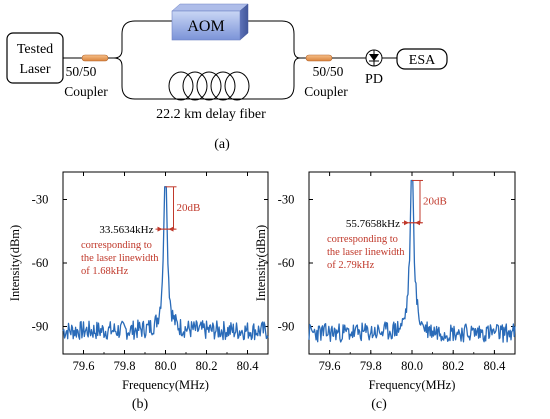 The height and width of the screenshot is (419, 550). What do you see at coordinates (273, 39) in the screenshot?
I see `upper-arm-fiber-right` at bounding box center [273, 39].